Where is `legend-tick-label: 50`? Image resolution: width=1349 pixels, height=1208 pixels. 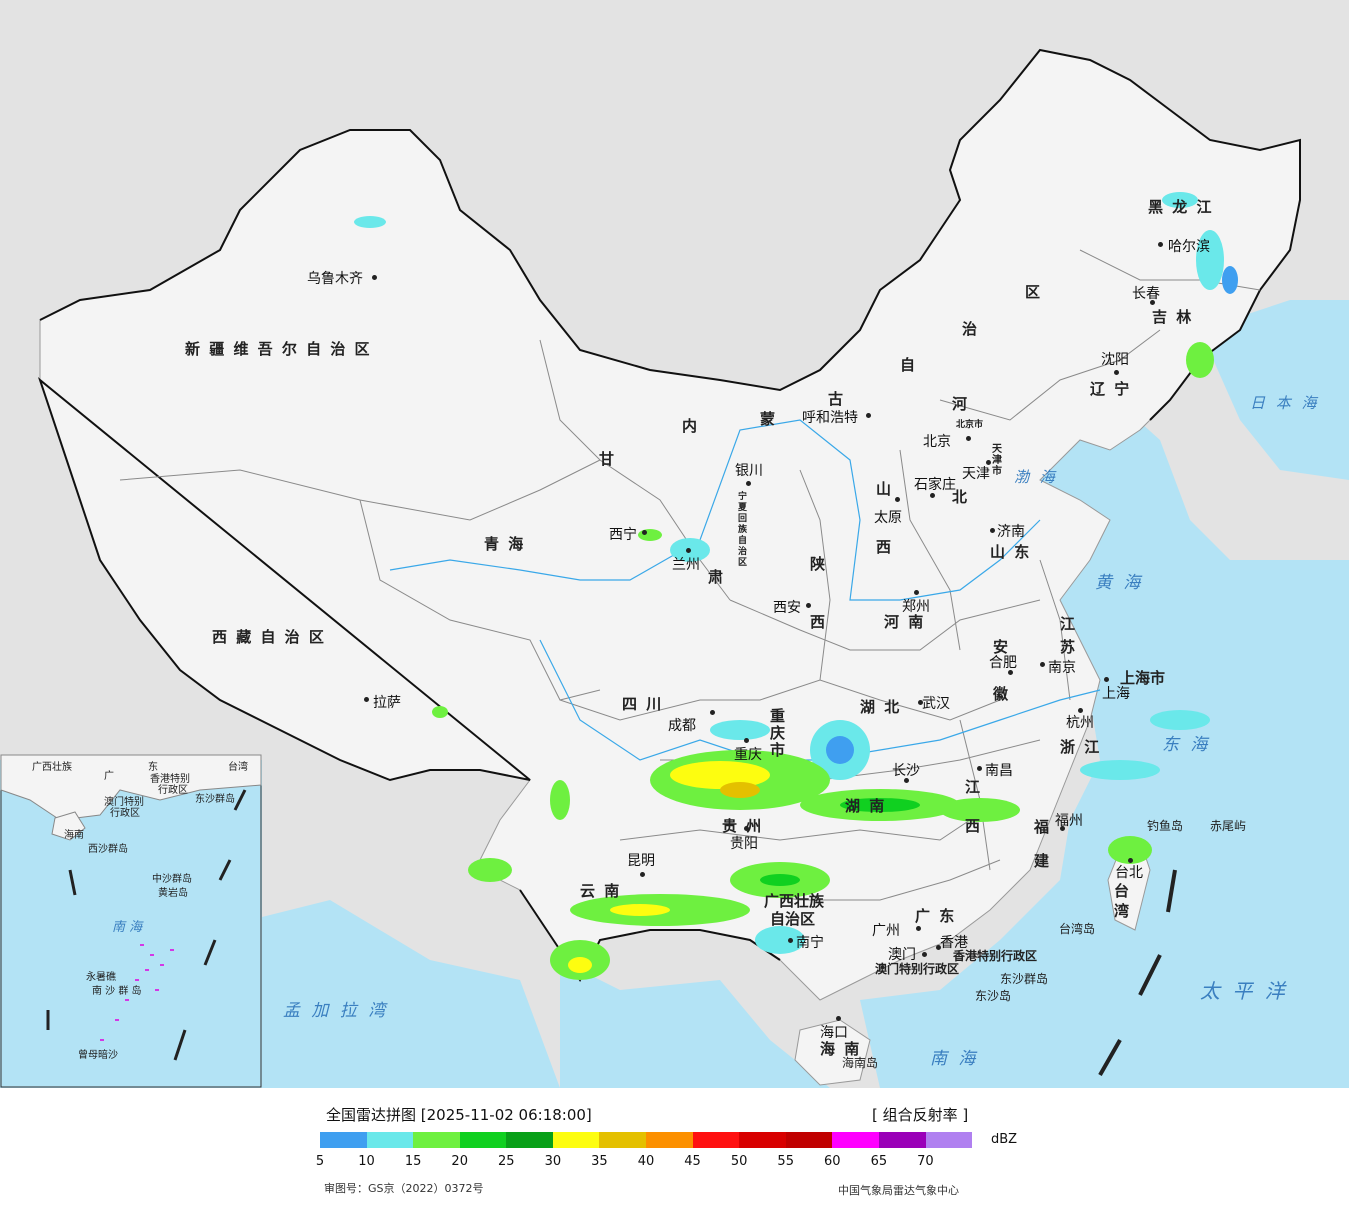
legend-tick-label: 50 is located at coordinates (739, 1161).